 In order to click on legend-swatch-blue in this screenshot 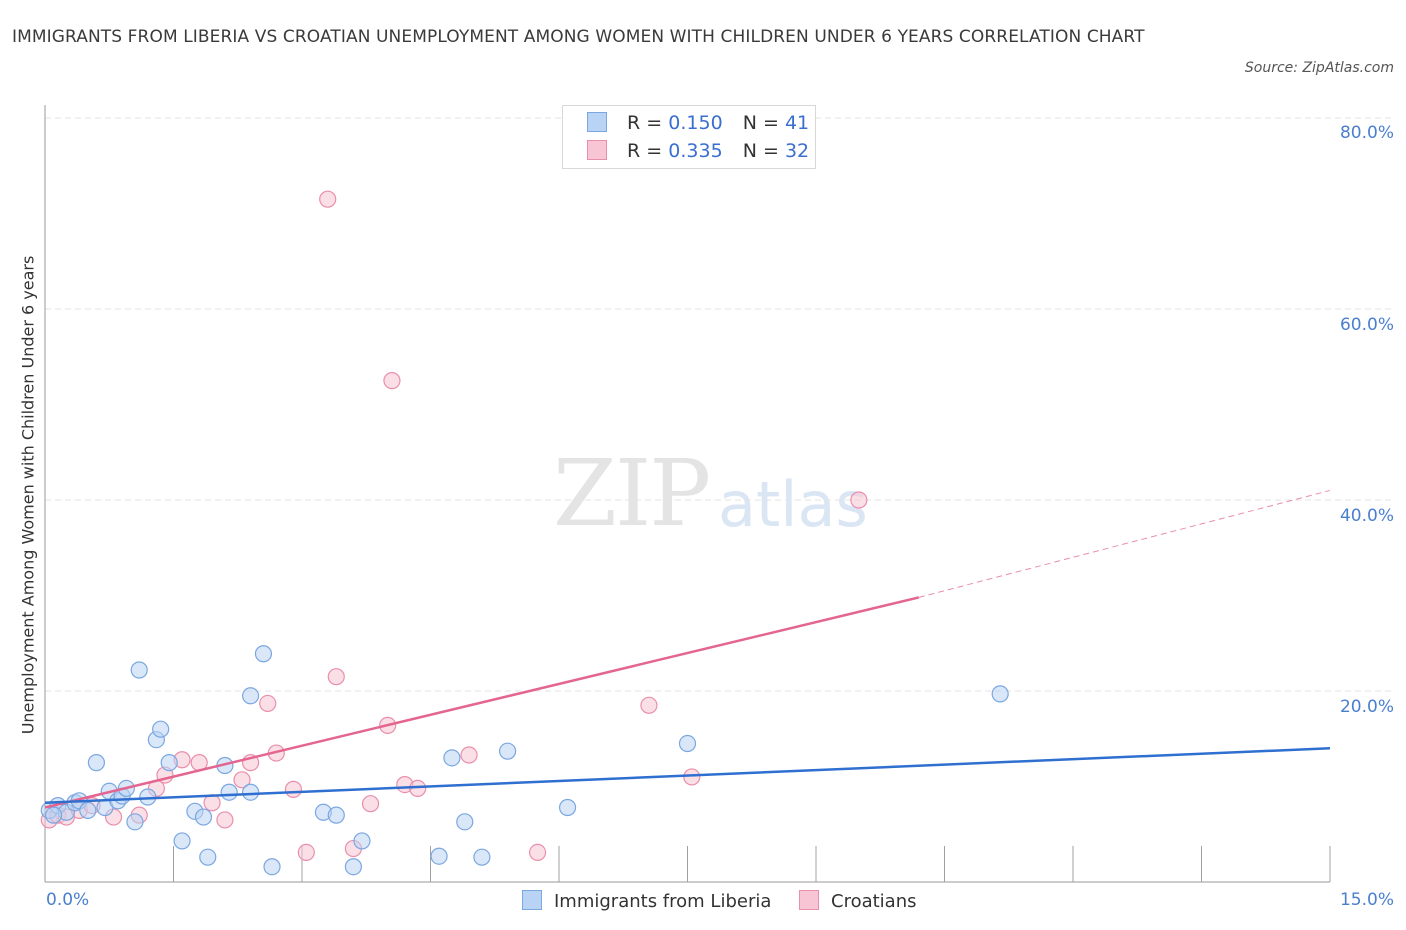, I will do `click(597, 122)`.